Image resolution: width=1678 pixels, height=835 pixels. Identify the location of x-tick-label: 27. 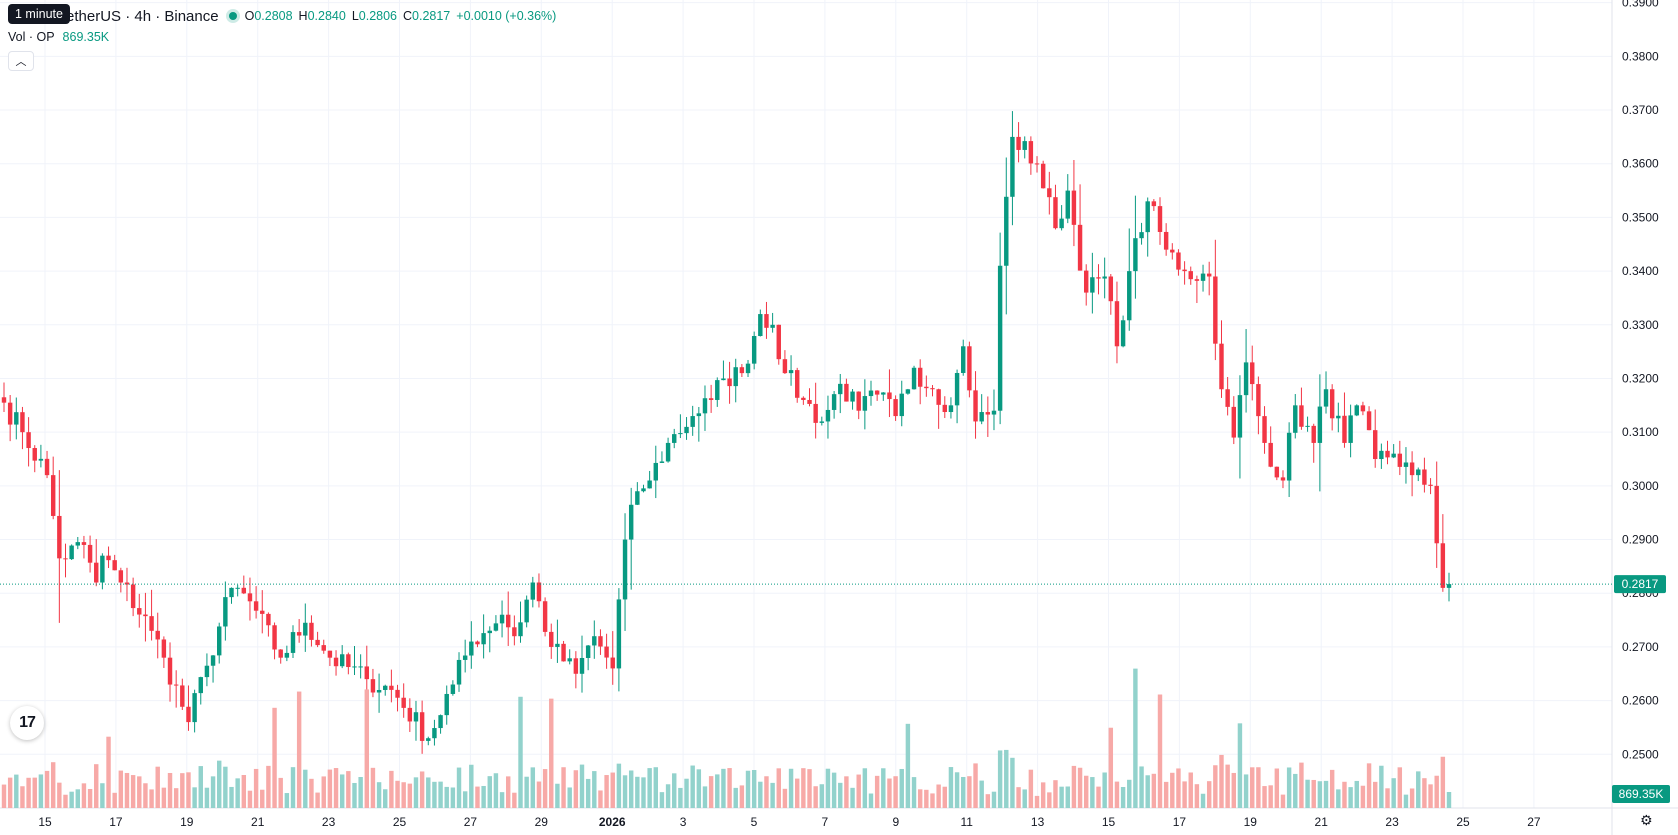
(471, 822).